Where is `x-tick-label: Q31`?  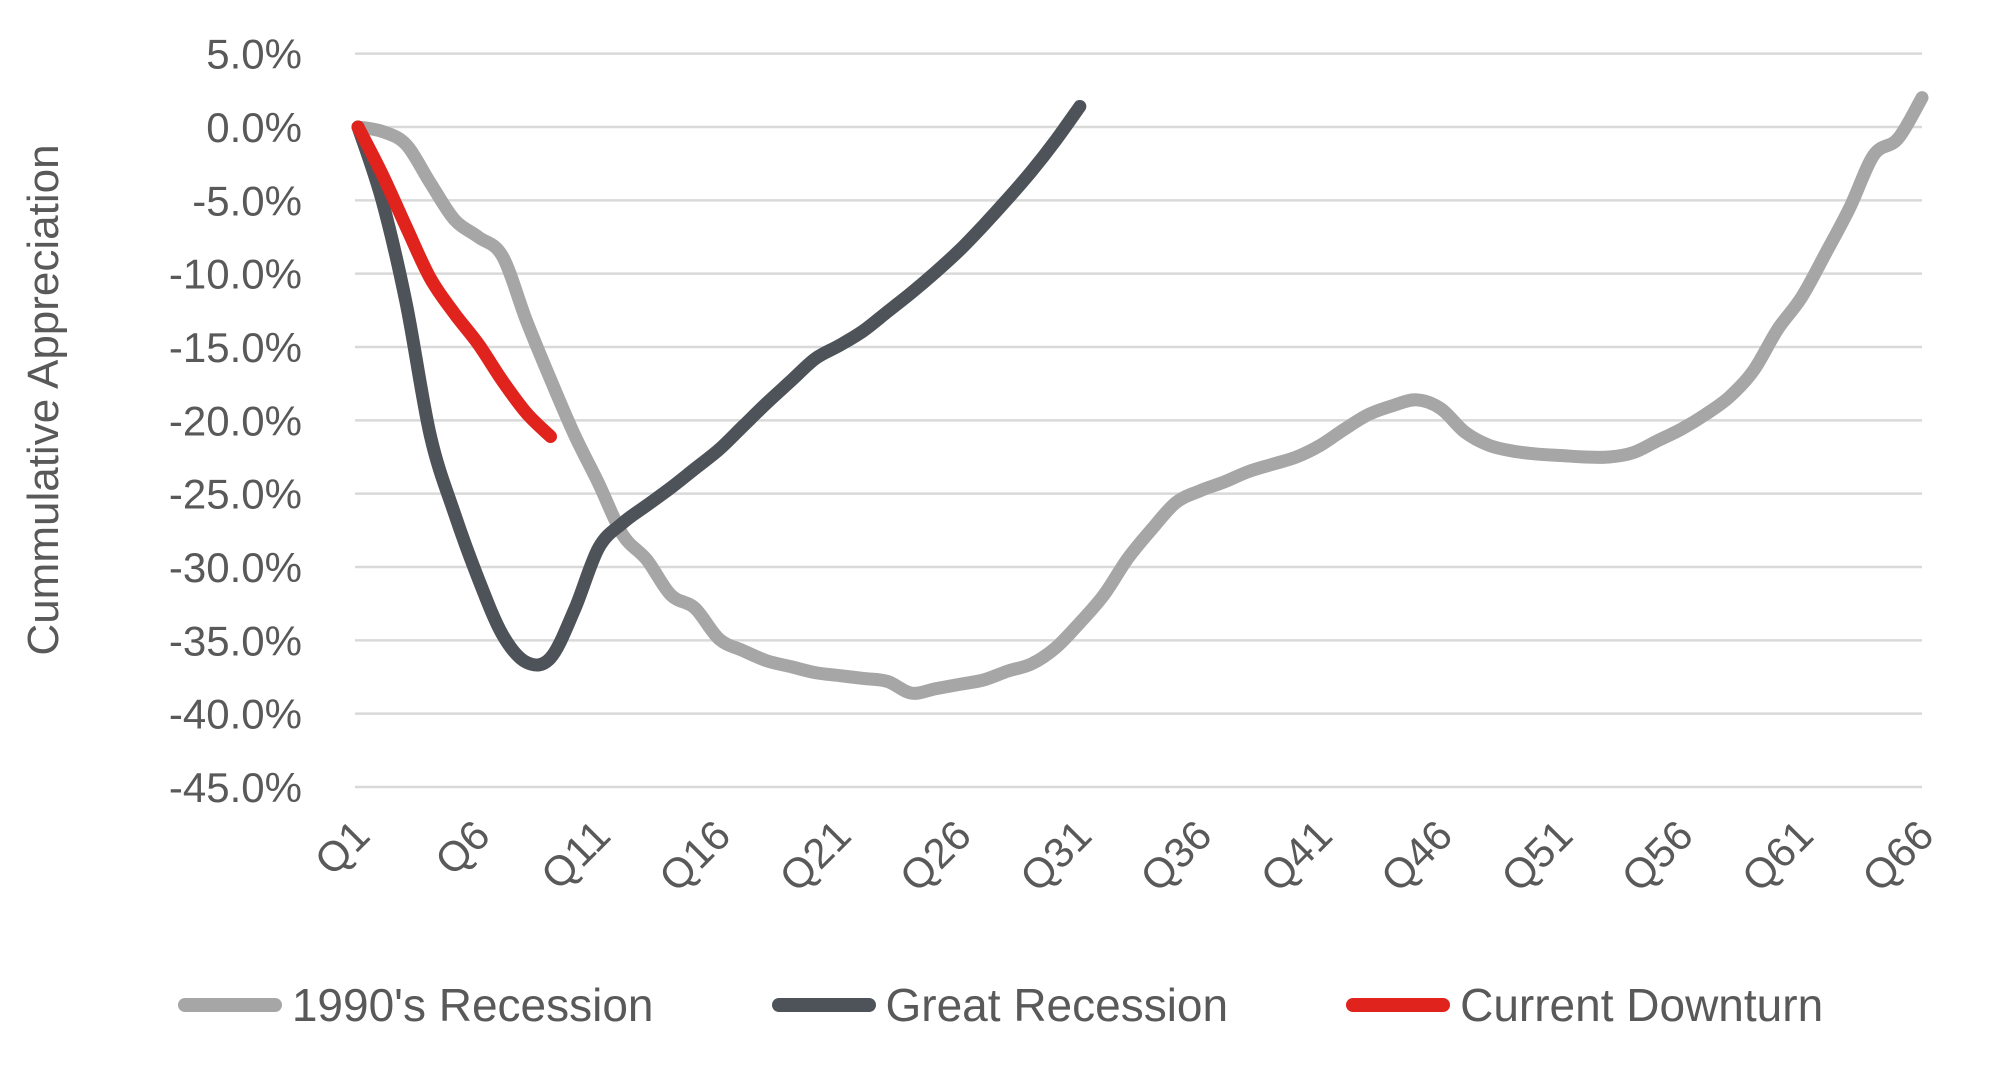
x-tick-label: Q31 is located at coordinates (1055, 855).